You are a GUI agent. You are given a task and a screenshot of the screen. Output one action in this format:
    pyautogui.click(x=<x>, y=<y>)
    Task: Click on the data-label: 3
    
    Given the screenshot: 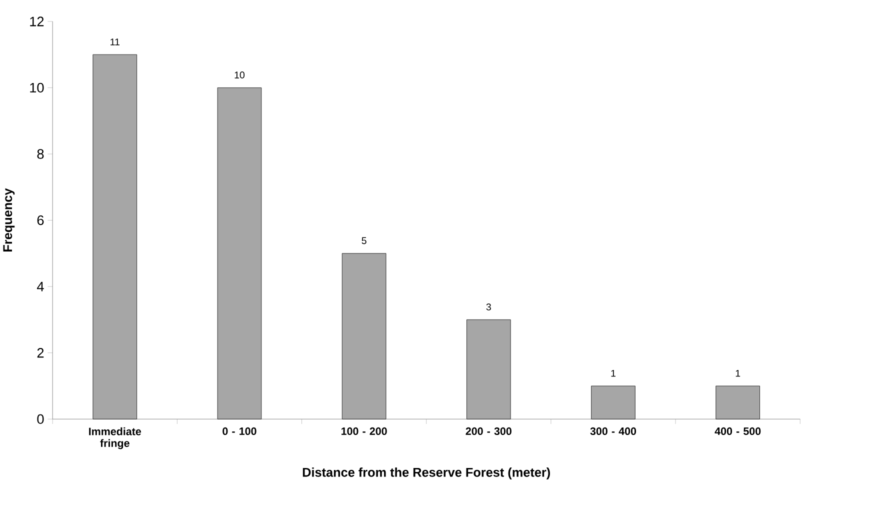 What is the action you would take?
    pyautogui.click(x=488, y=307)
    